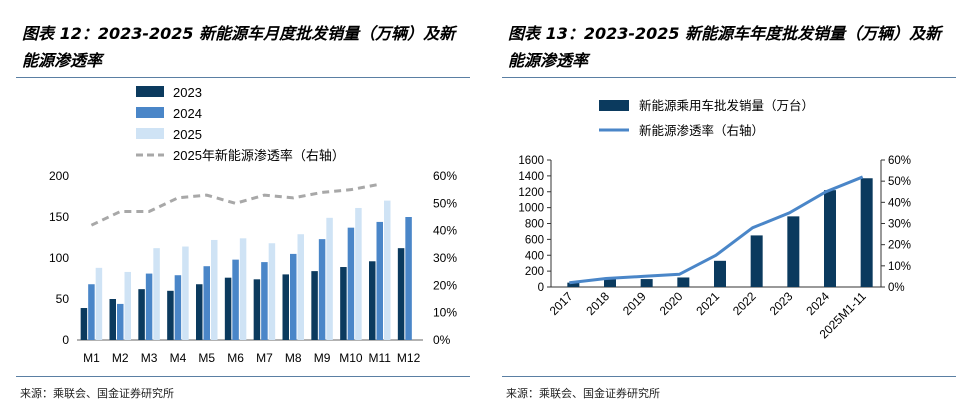 This screenshot has width=964, height=415. What do you see at coordinates (322, 358) in the screenshot?
I see `x-tick-label: M9` at bounding box center [322, 358].